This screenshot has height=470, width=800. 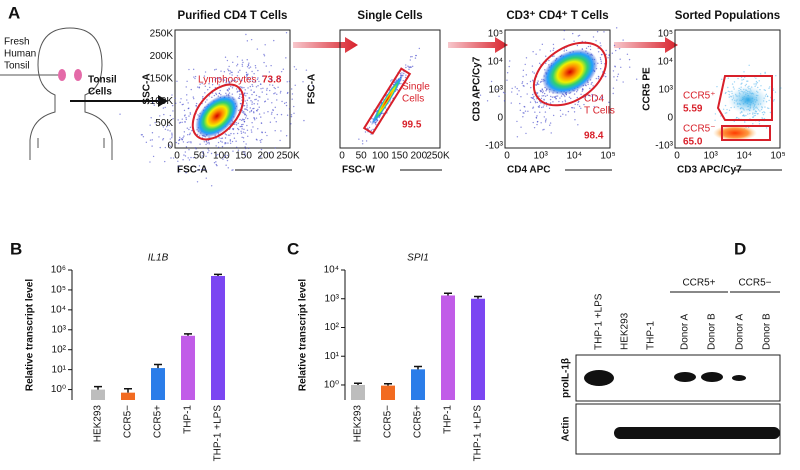 I want to click on x-tick-label: 150, so click(x=243, y=156).